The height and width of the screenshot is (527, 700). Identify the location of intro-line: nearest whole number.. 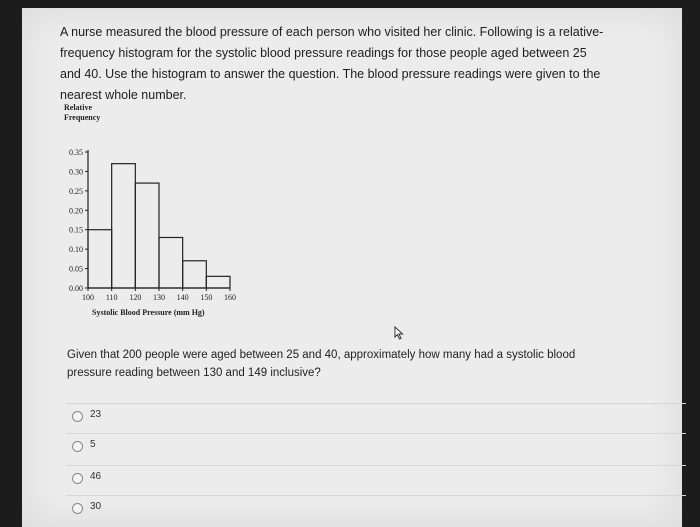
(123, 95).